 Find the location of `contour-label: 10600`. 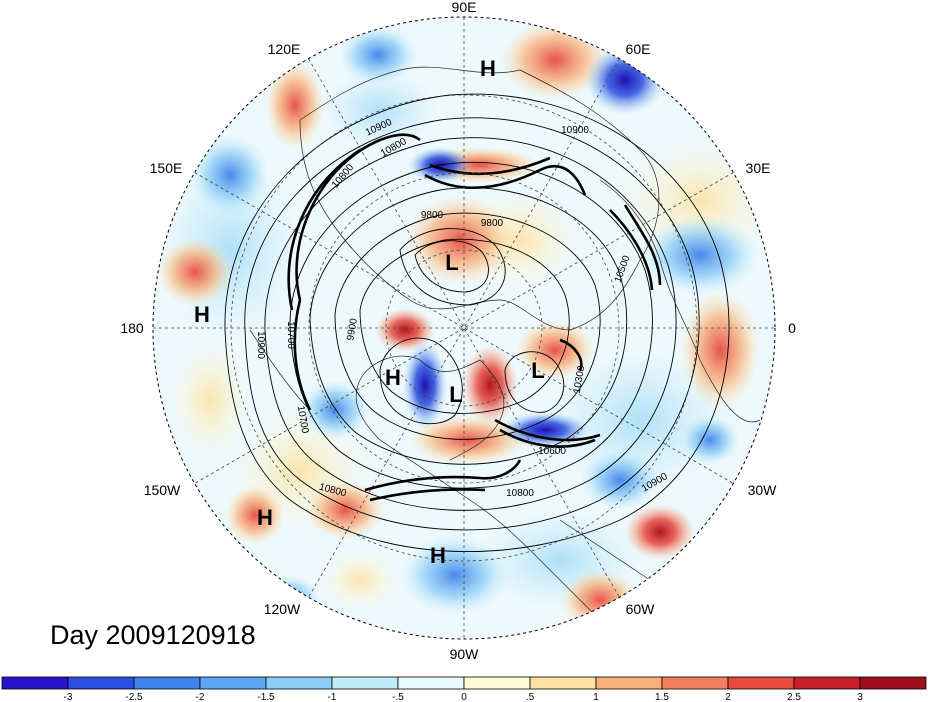

contour-label: 10600 is located at coordinates (552, 451).